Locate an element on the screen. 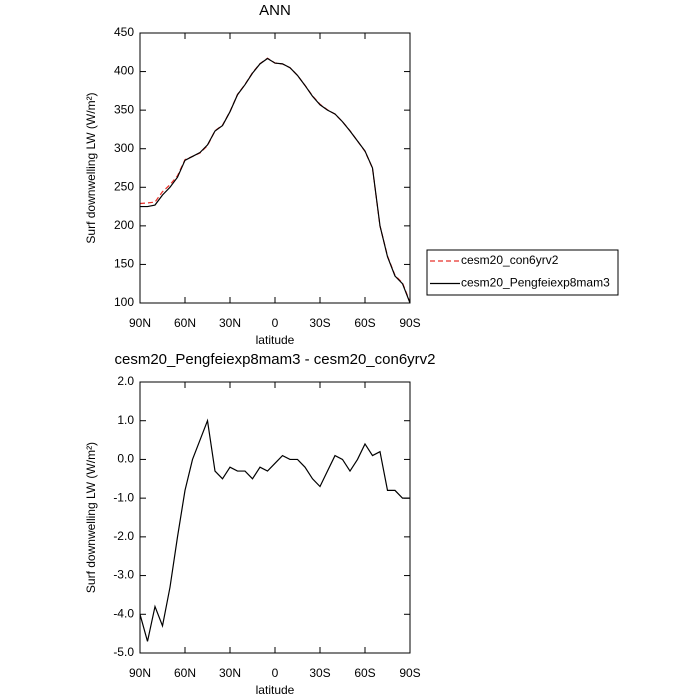 The image size is (700, 700). y-tick-label: 2.0 is located at coordinates (125, 381).